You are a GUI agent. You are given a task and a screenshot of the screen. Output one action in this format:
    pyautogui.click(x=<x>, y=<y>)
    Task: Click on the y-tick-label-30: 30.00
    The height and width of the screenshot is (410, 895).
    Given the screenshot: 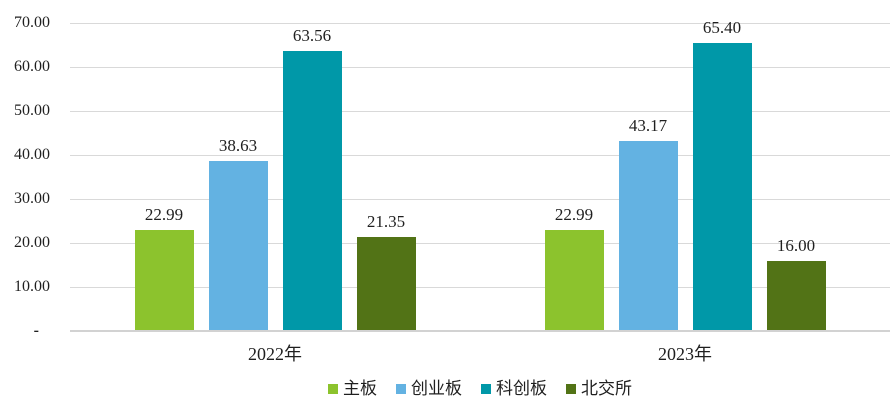 What is the action you would take?
    pyautogui.click(x=32, y=198)
    